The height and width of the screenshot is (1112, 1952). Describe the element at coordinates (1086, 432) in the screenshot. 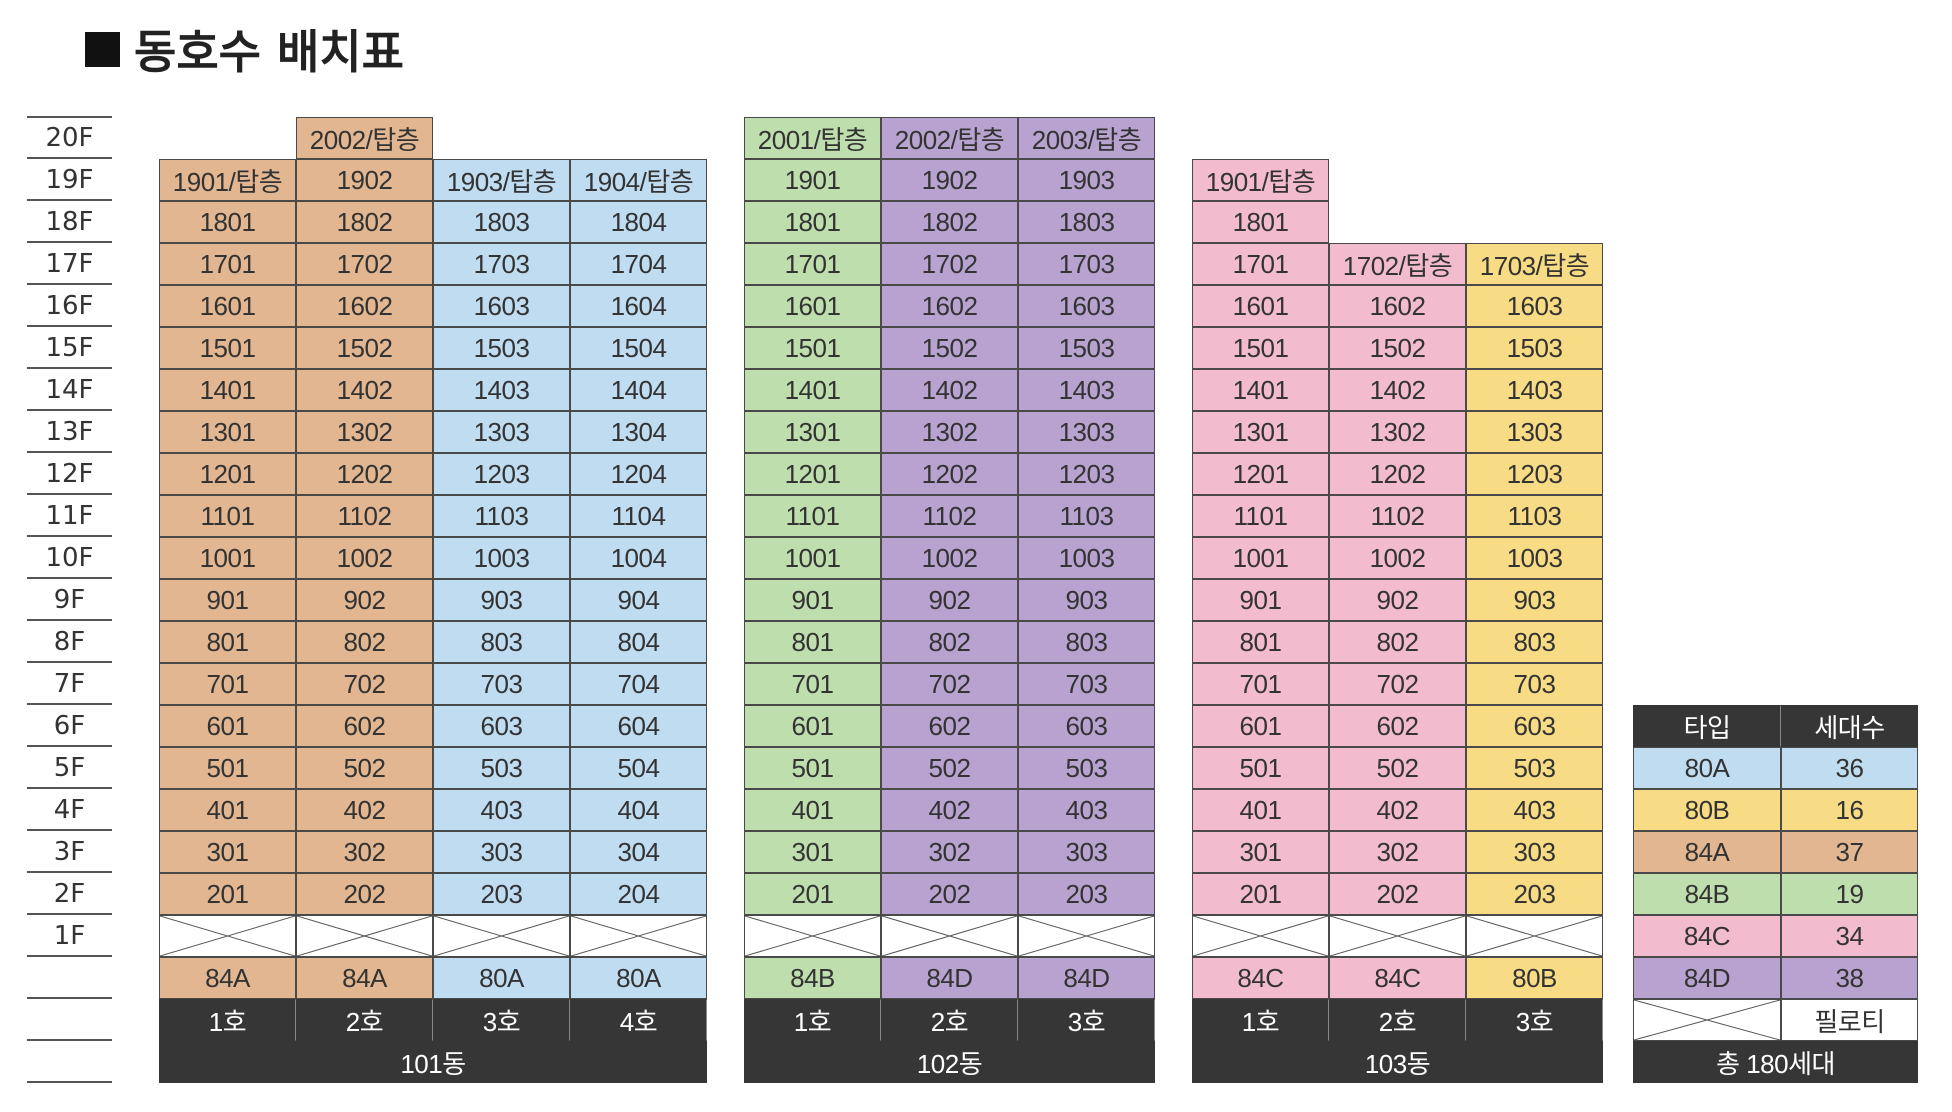

I see `unit-cell: 1303` at that location.